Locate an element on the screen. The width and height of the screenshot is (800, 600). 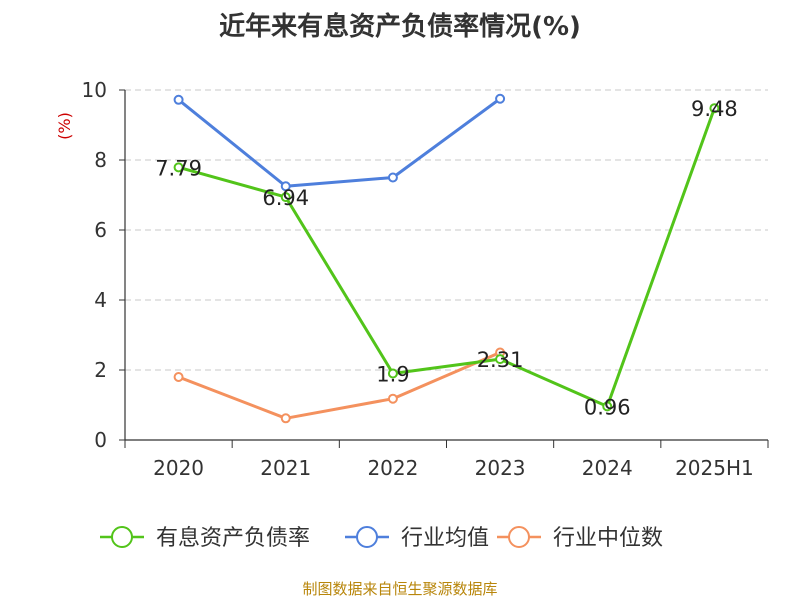
data-label: 1.9 is located at coordinates (392, 375).